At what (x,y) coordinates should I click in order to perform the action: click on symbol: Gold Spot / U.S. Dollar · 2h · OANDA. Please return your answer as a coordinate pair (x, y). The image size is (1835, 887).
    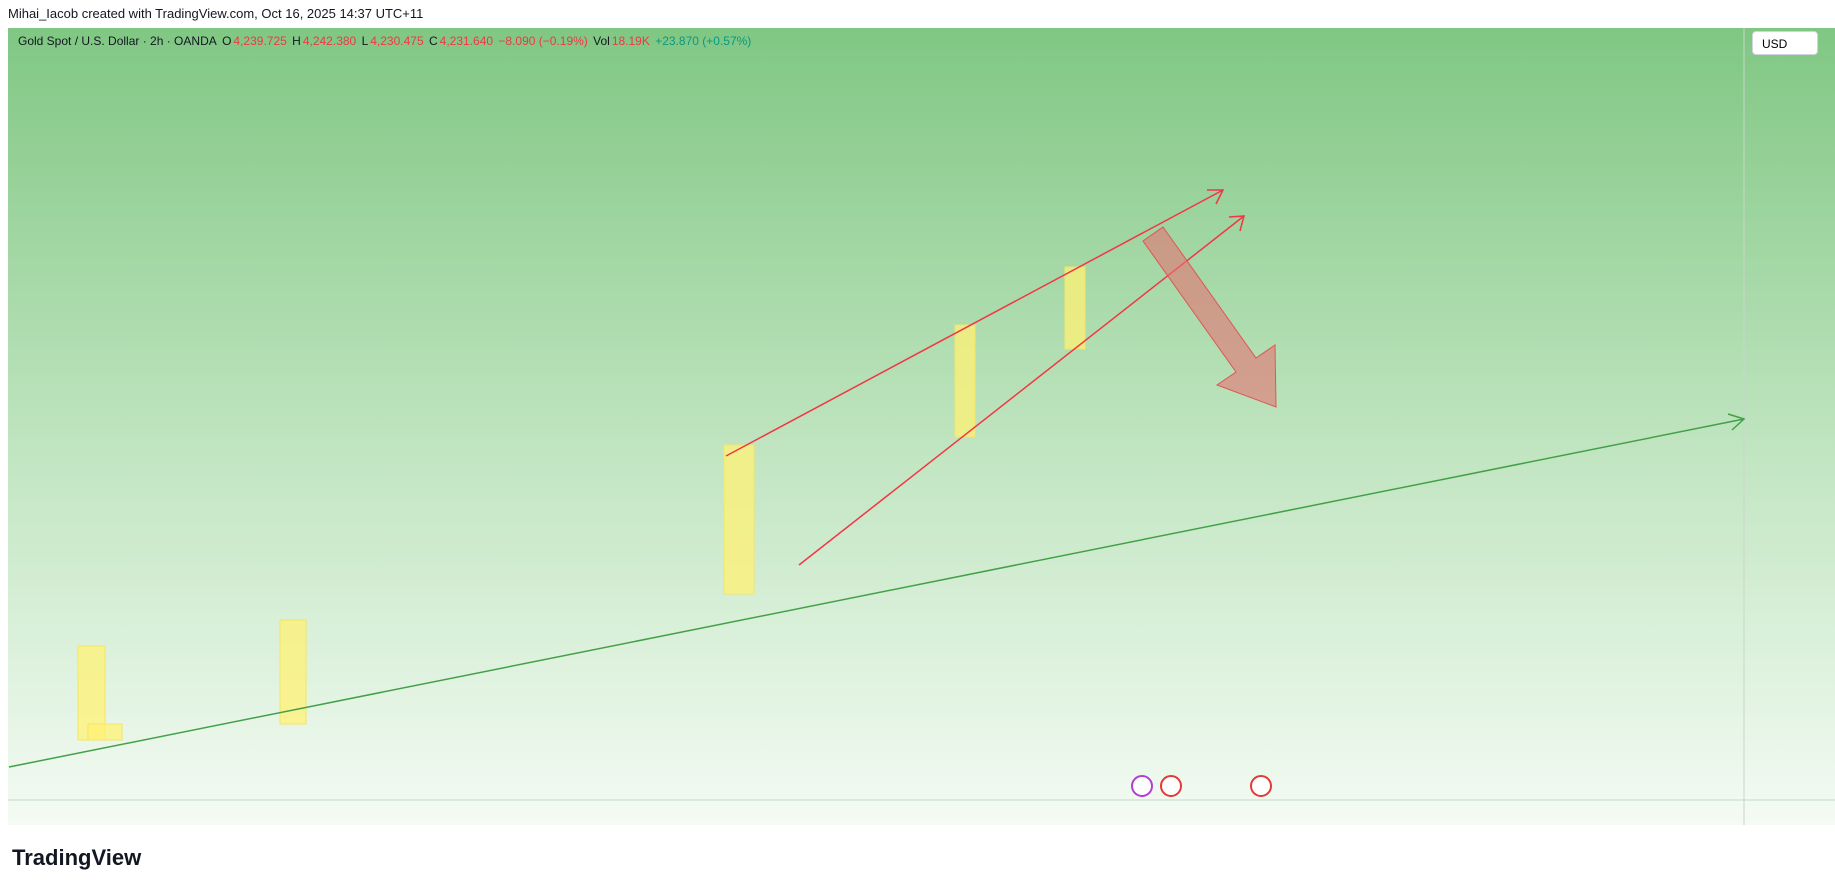
    Looking at the image, I should click on (117, 41).